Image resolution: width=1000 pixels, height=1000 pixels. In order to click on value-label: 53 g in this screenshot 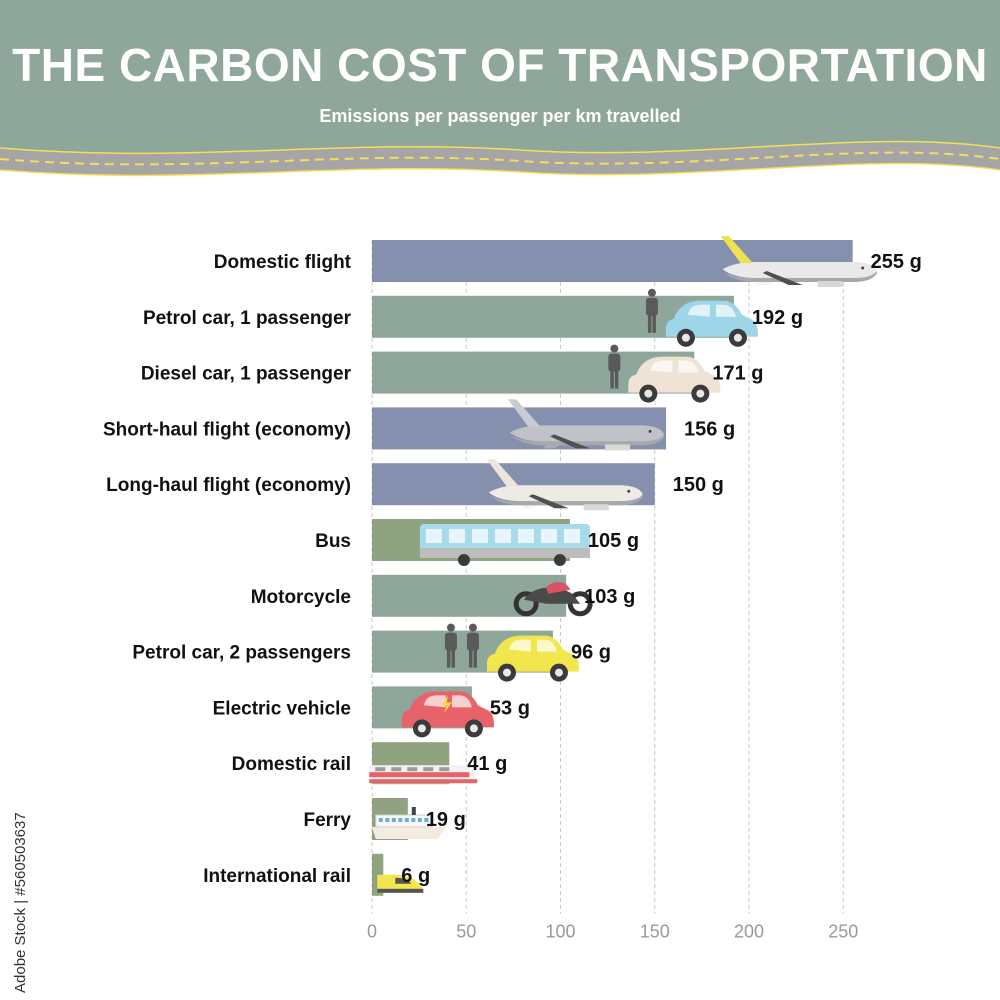, I will do `click(510, 708)`.